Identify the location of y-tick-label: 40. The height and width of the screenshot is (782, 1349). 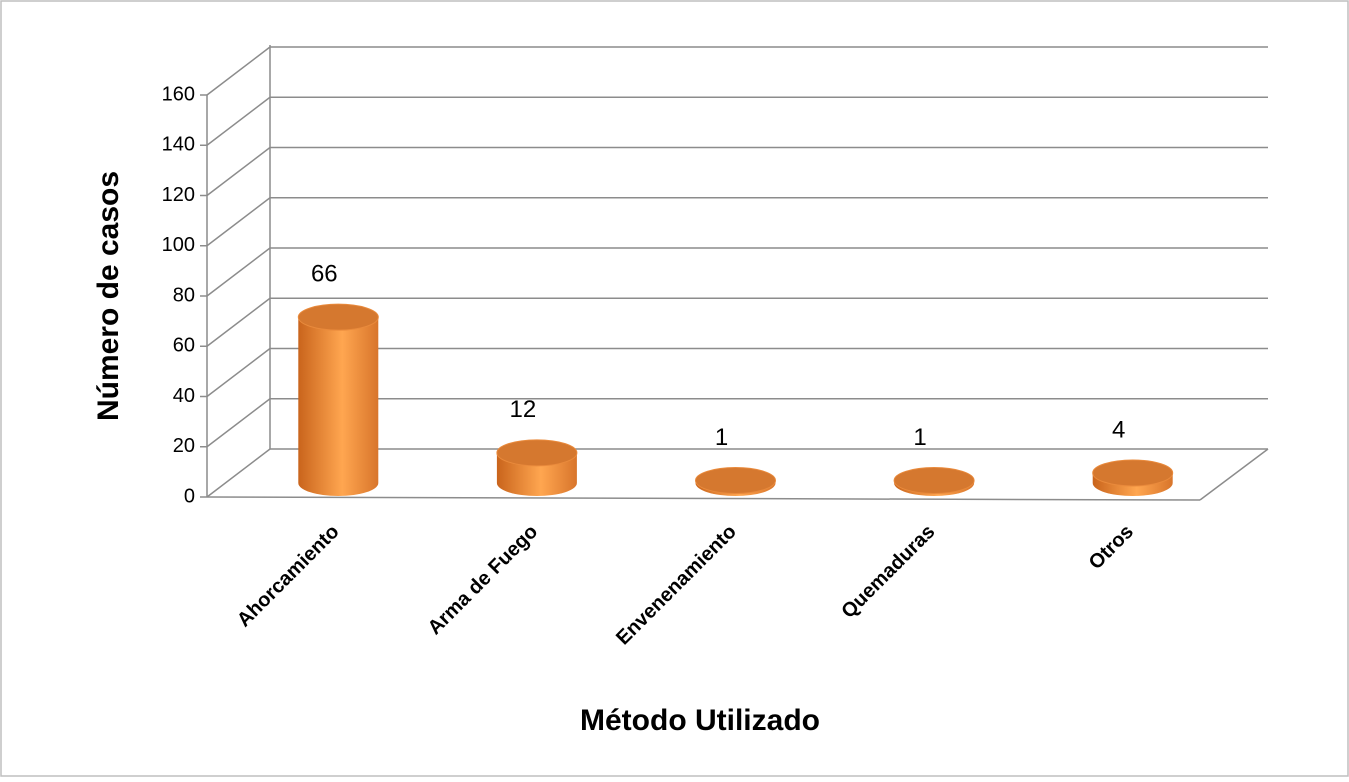
(184, 396).